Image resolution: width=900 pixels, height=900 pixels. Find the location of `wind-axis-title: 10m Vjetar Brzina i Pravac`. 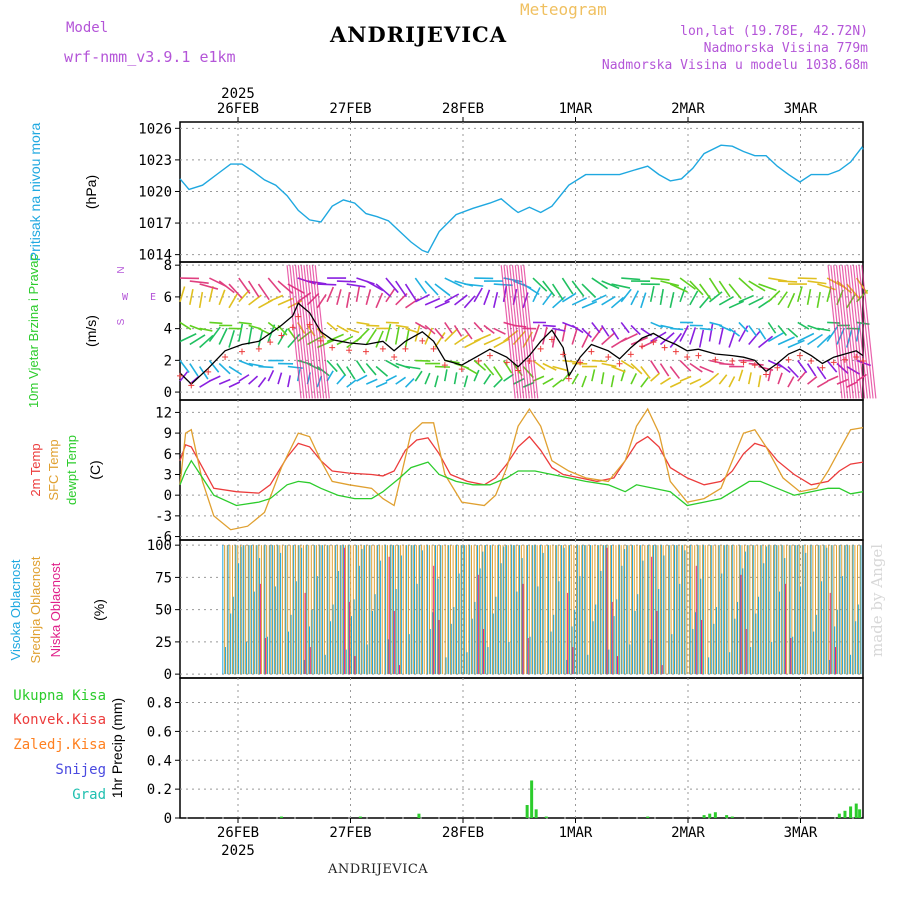

wind-axis-title: 10m Vjetar Brzina i Pravac is located at coordinates (33, 331).